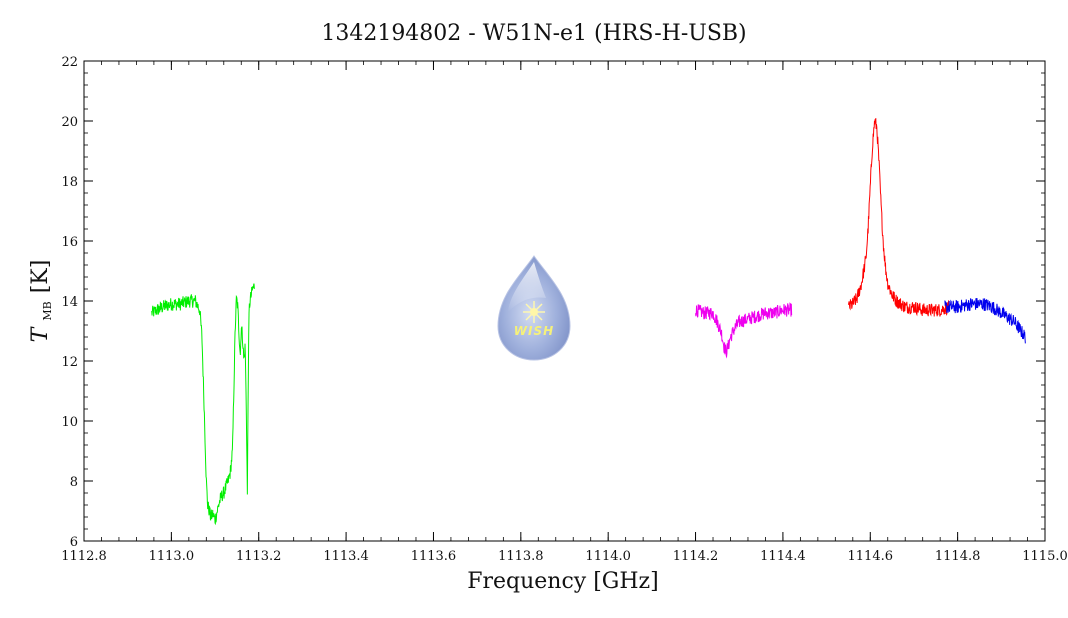 Image resolution: width=1068 pixels, height=618 pixels. I want to click on y-tick-label: 16, so click(69, 242).